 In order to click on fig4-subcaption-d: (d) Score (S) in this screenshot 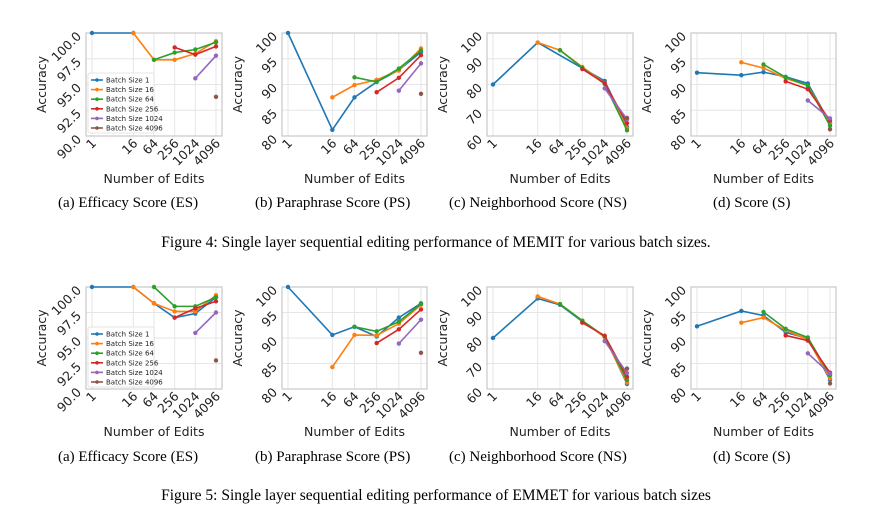, I will do `click(752, 203)`.